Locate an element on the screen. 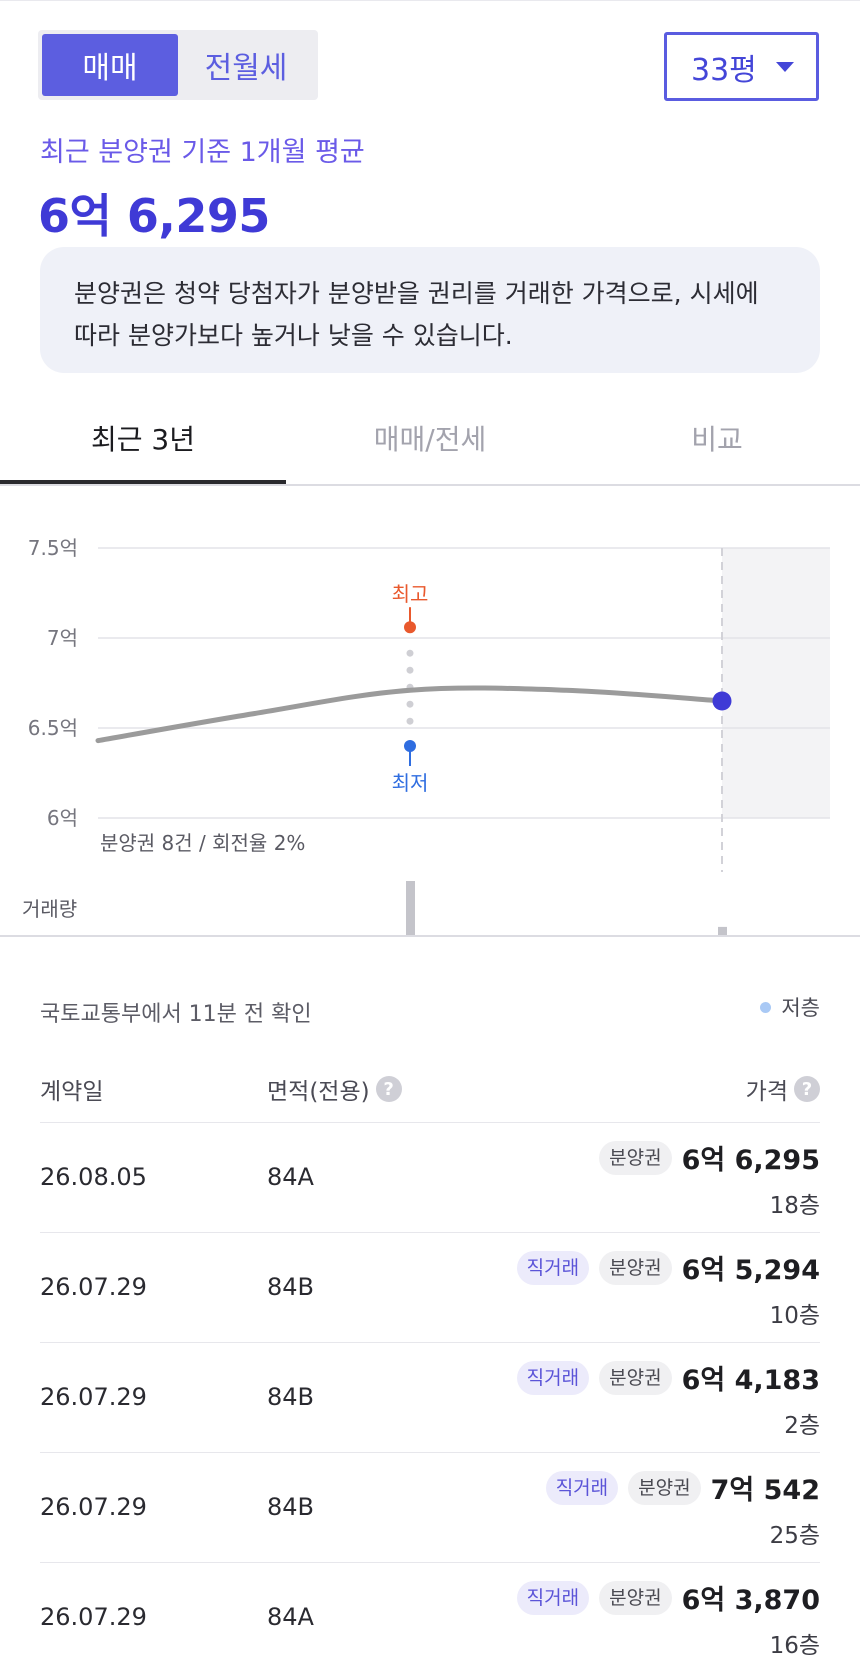 Image resolution: width=860 pixels, height=1674 pixels. row-price-line: 직거래 분양권 7억 542 is located at coordinates (678, 1487).